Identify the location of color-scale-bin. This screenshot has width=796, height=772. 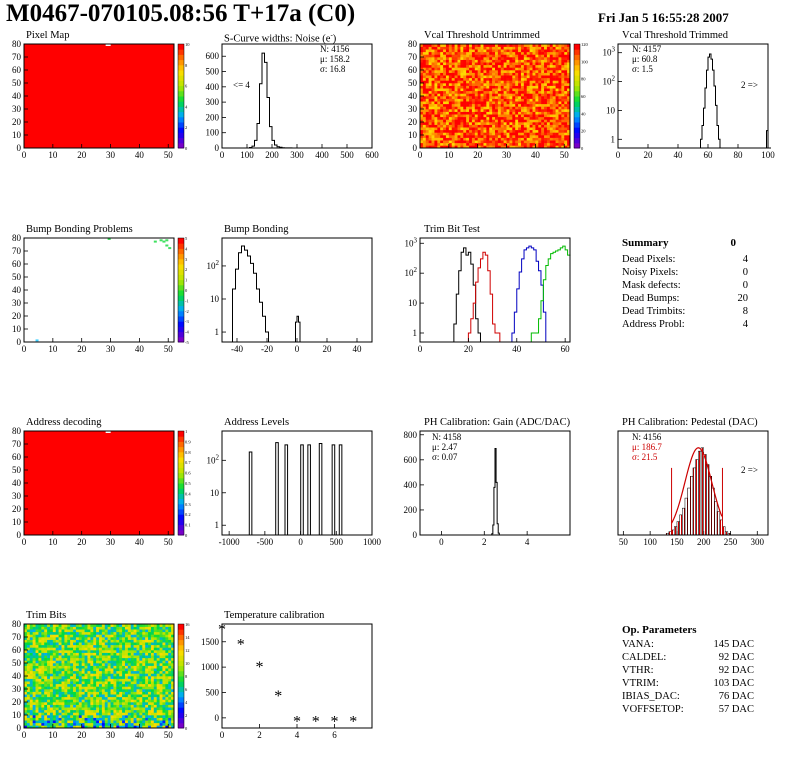
(181, 57).